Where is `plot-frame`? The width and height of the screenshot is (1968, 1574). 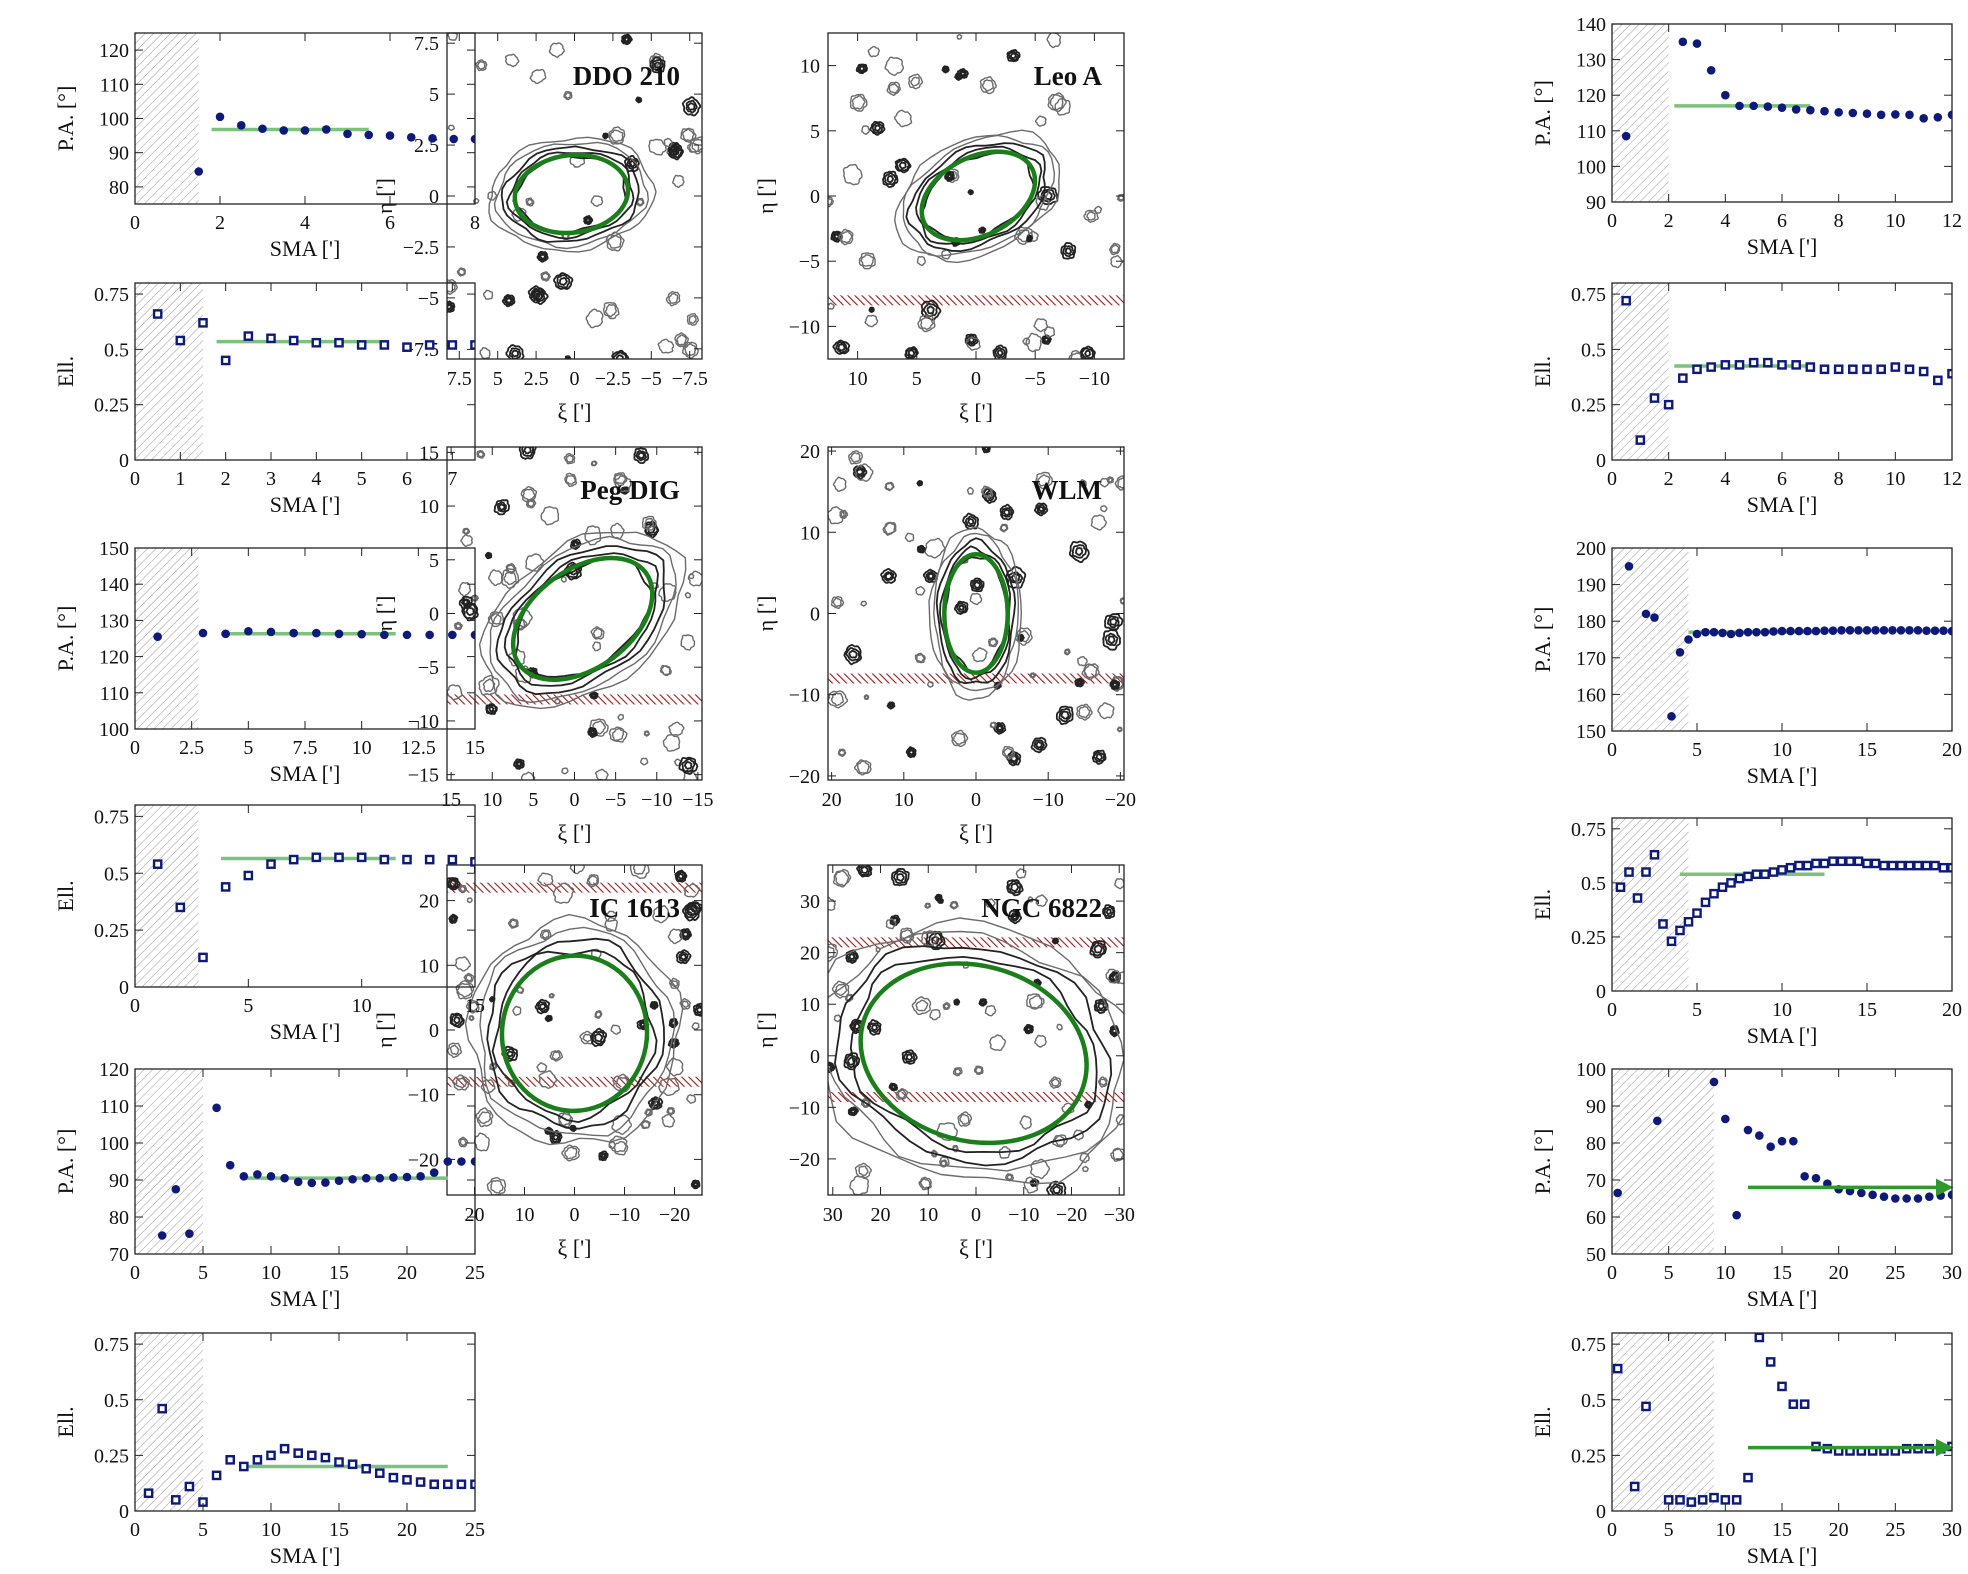 plot-frame is located at coordinates (305, 1161).